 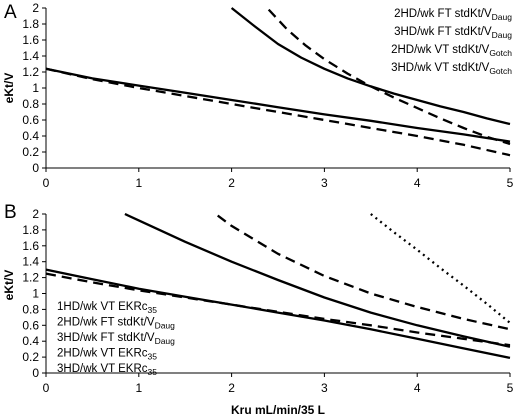 What do you see at coordinates (35, 88) in the screenshot?
I see `panel-a-y-tick-label: 1` at bounding box center [35, 88].